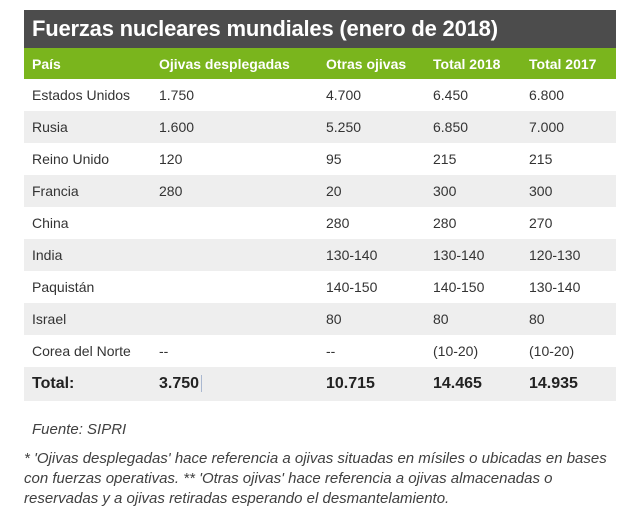  Describe the element at coordinates (331, 351) in the screenshot. I see `cell-otras-ojivas: --` at that location.